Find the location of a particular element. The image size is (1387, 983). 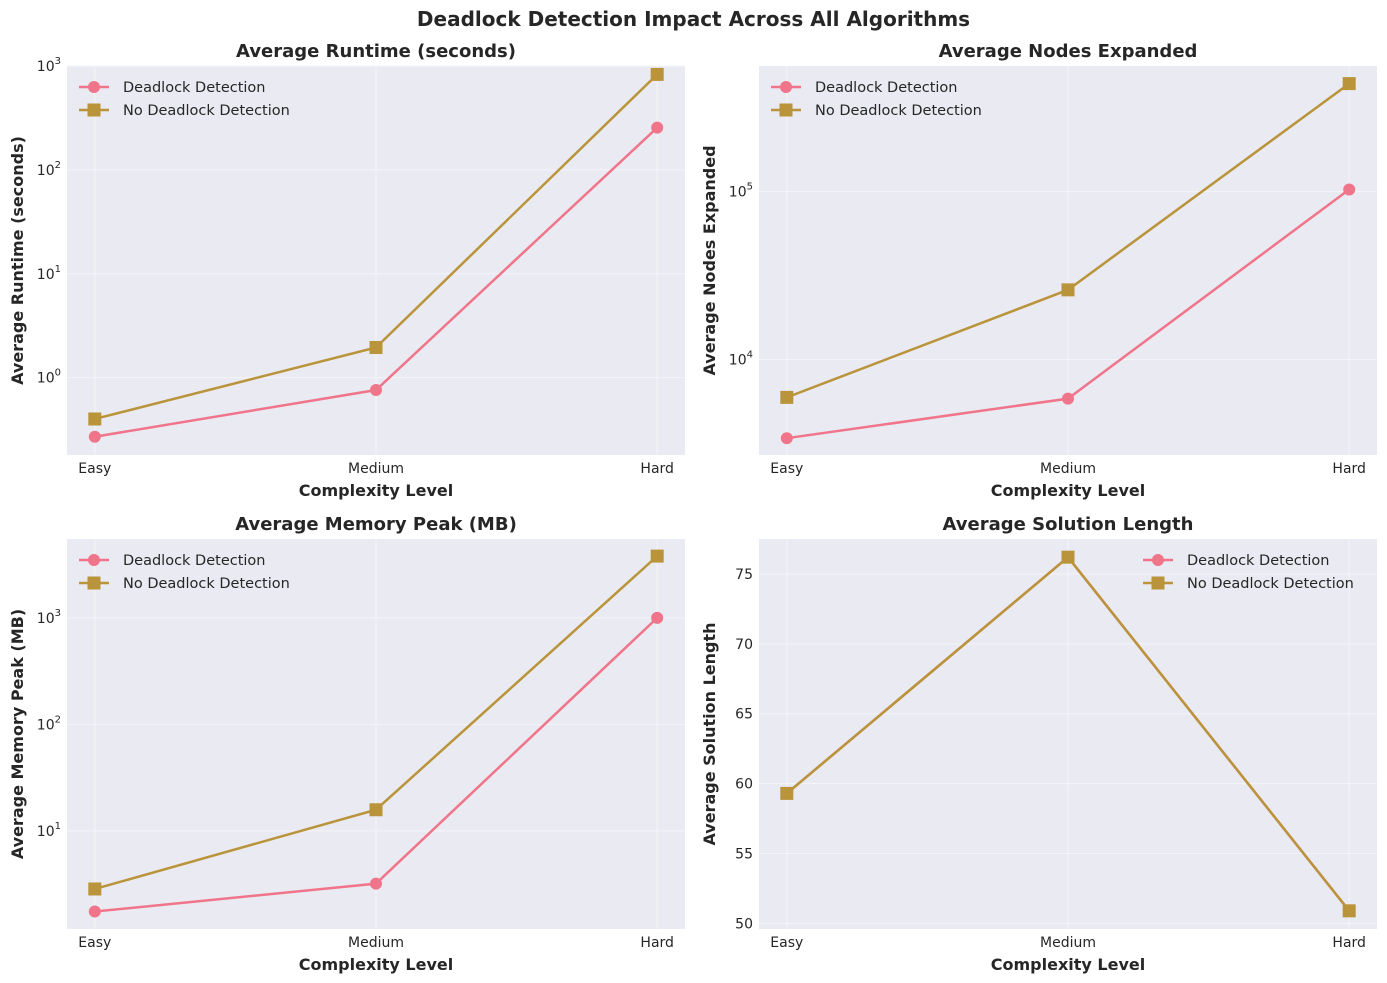

y-tick-label: 10⁰ is located at coordinates (49, 377).